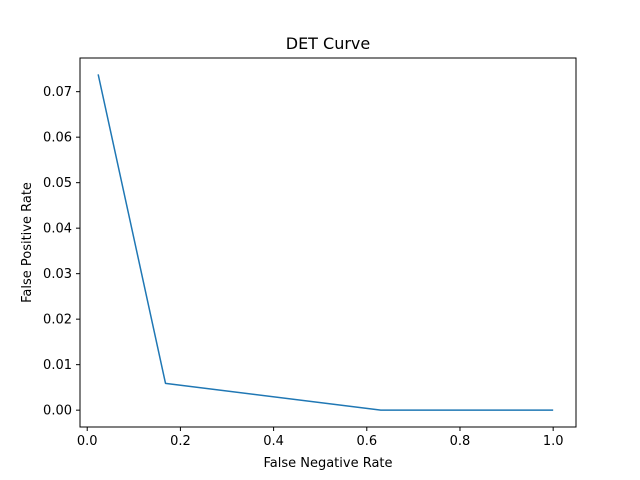 This screenshot has height=480, width=640. I want to click on x-tick-label: 0.6, so click(366, 441).